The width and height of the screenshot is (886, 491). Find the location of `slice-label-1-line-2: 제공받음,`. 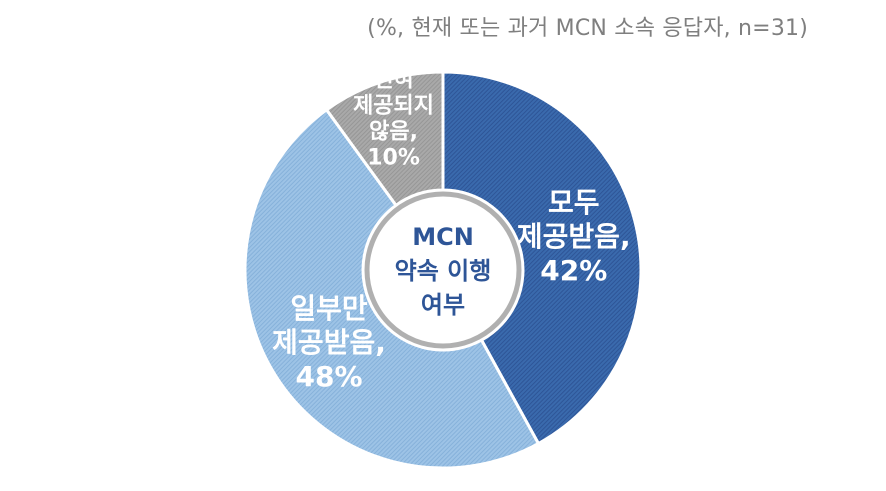

slice-label-1-line-2: 제공받음, is located at coordinates (574, 236).